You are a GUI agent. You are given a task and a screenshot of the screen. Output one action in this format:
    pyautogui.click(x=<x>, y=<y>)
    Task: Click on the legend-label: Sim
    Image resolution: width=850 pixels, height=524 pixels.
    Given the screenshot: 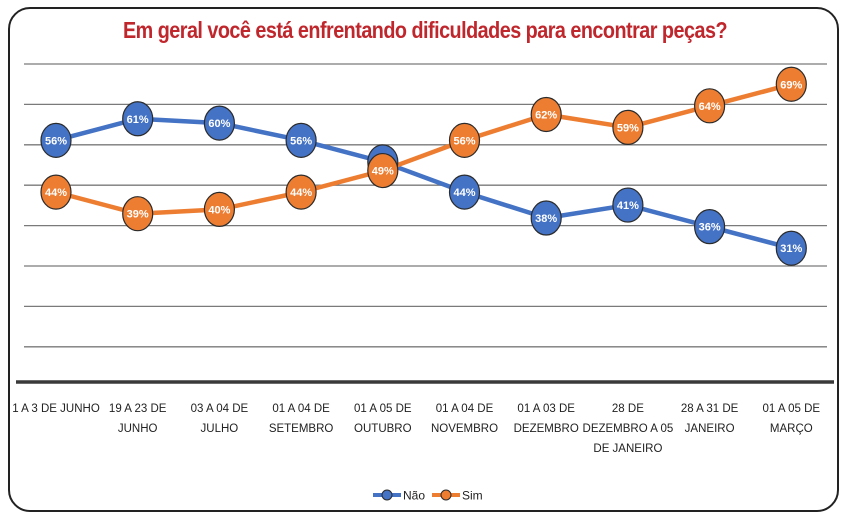 What is the action you would take?
    pyautogui.click(x=472, y=496)
    